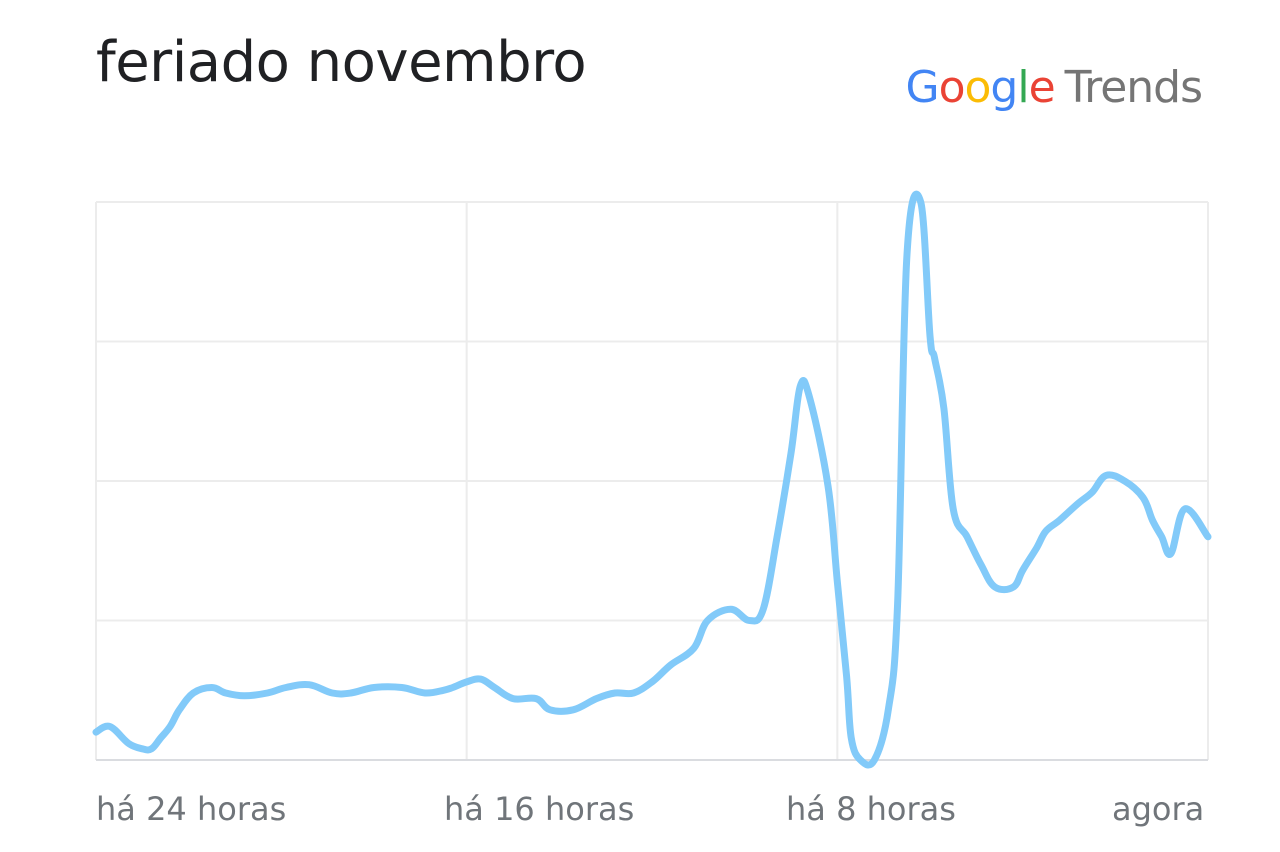 This screenshot has width=1280, height=852. Describe the element at coordinates (1042, 87) in the screenshot. I see `google-letter-e: e` at that location.